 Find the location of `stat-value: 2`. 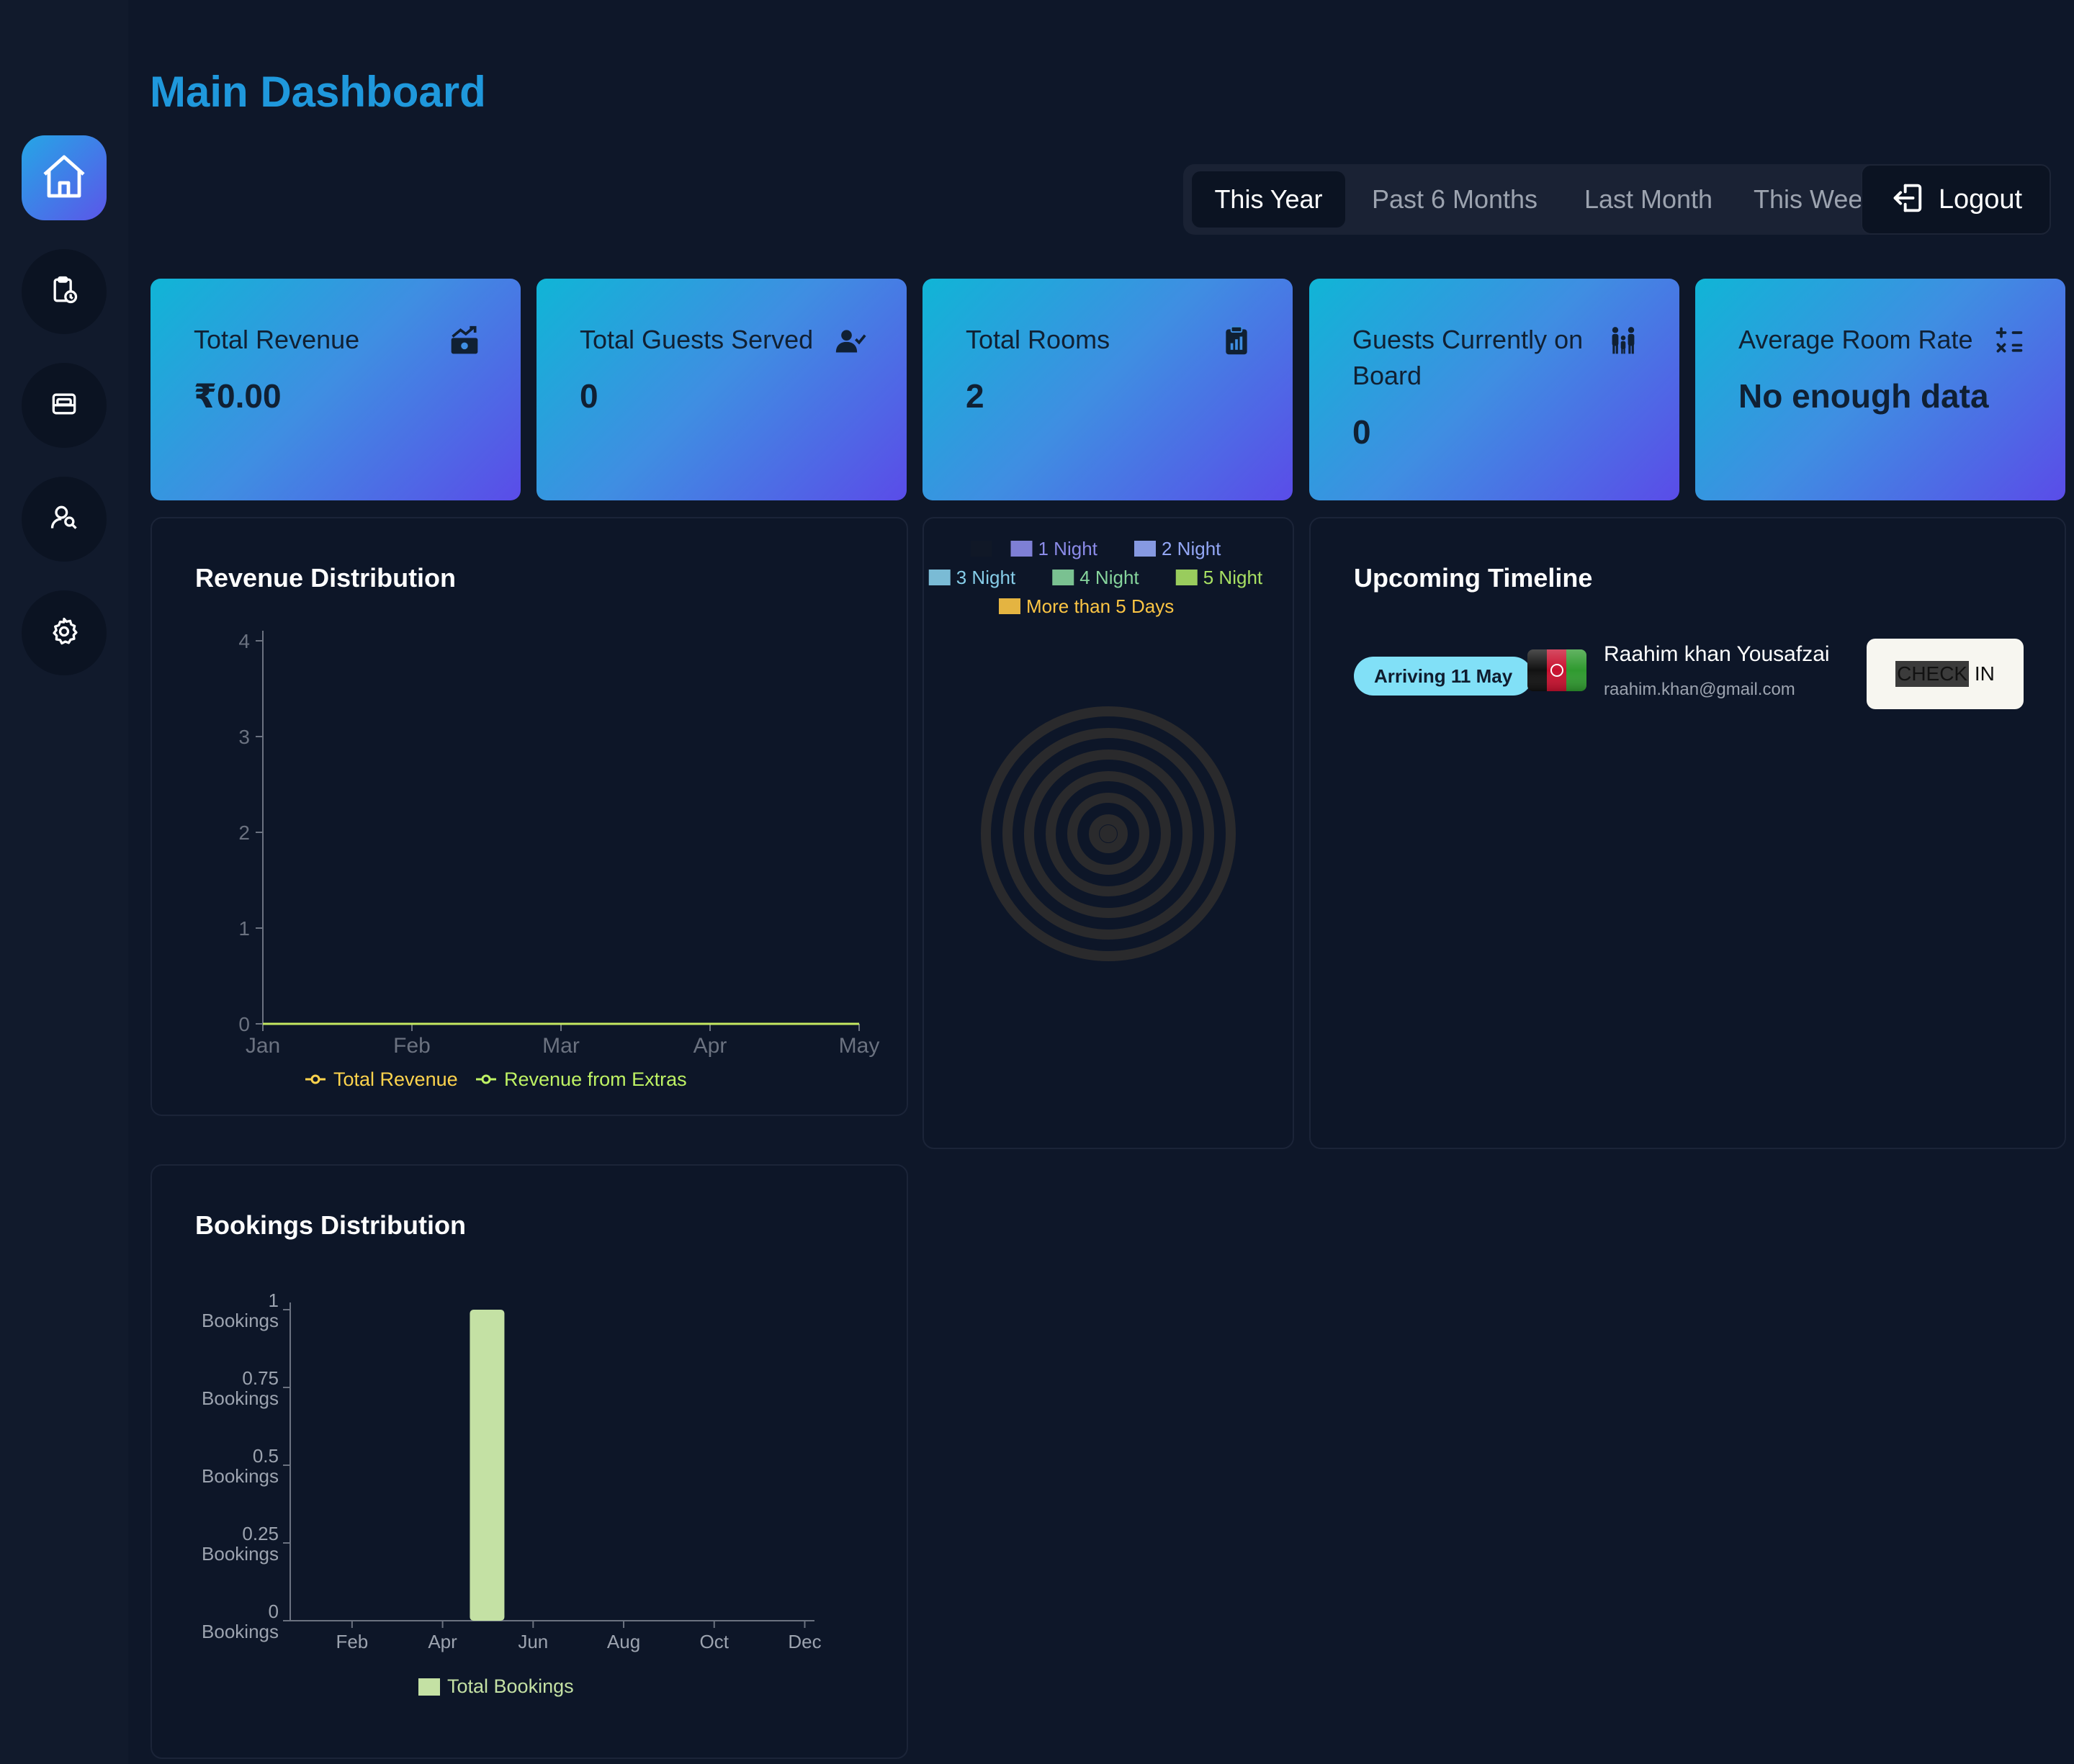

stat-value: 2 is located at coordinates (975, 396).